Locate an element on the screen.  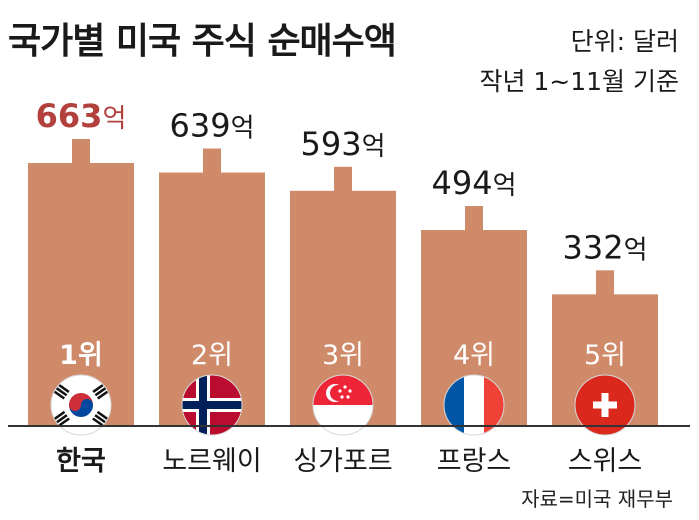
rank-label: 1위 is located at coordinates (81, 355).